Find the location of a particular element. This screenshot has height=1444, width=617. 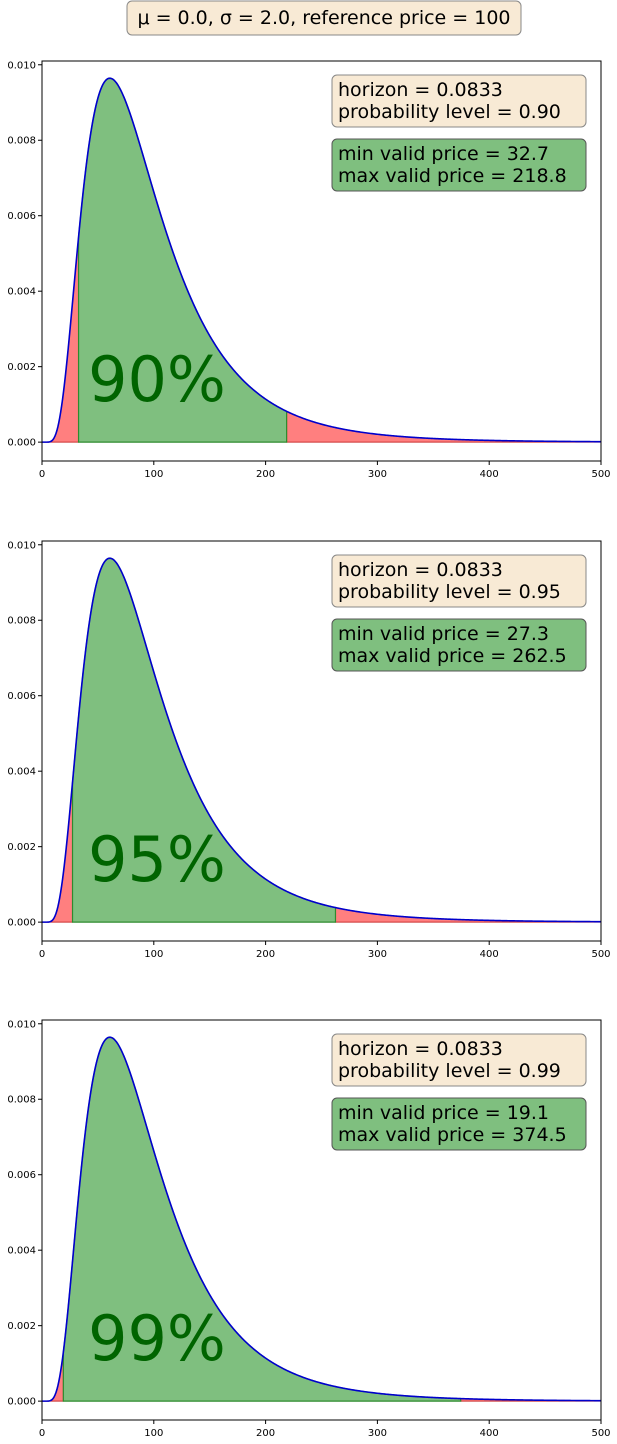

probability-big-label: 99% is located at coordinates (157, 1338).